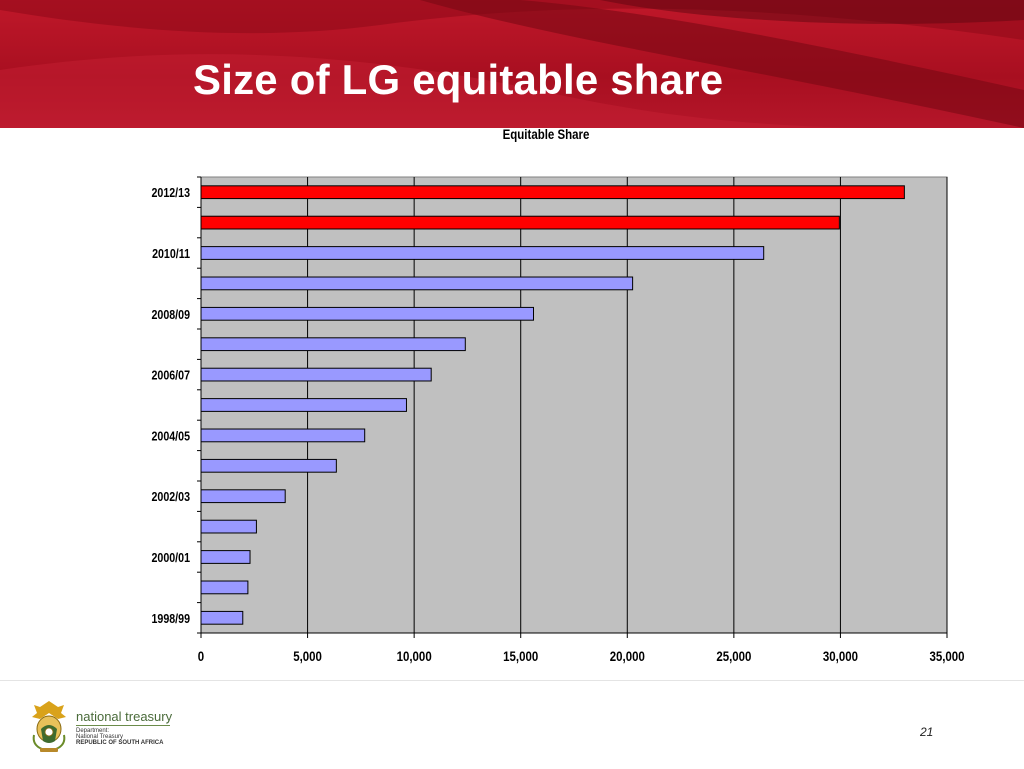 The height and width of the screenshot is (769, 1024). I want to click on logo-underline, so click(123, 725).